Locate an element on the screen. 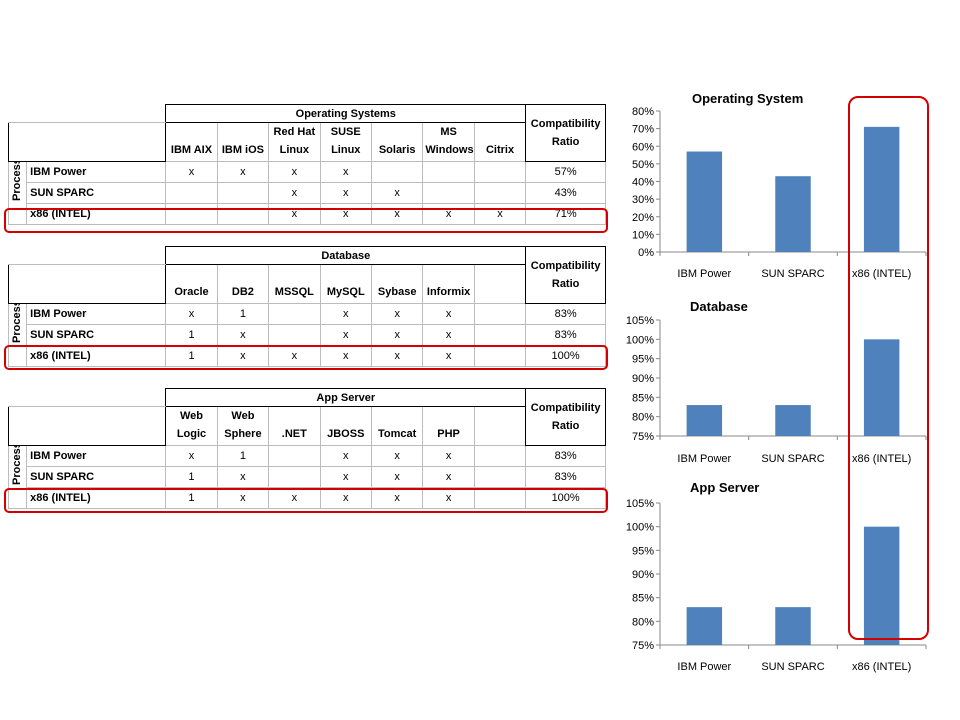 This screenshot has height=720, width=960. group-title: Database is located at coordinates (346, 255).